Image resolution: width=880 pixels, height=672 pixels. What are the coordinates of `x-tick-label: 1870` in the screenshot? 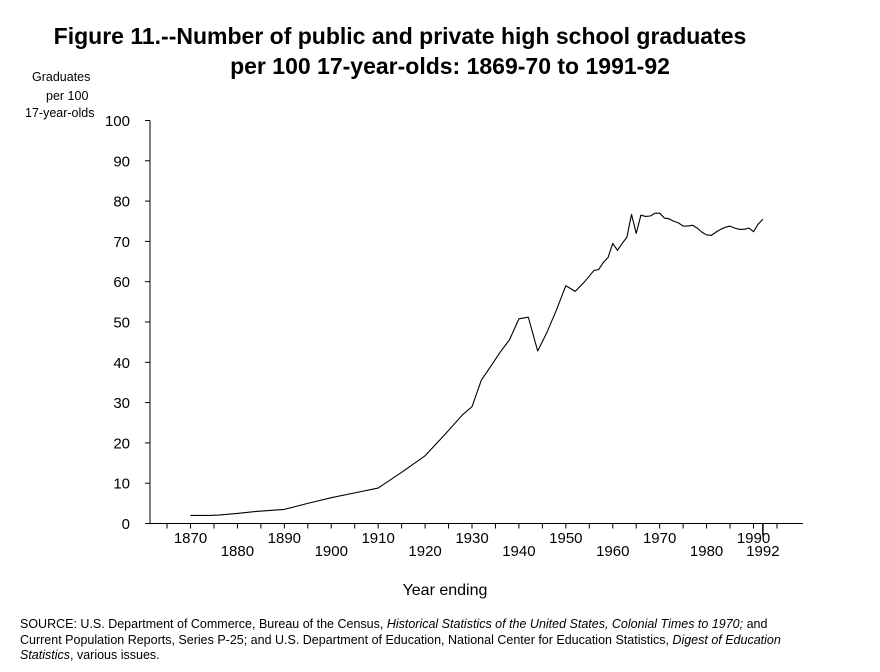 It's located at (190, 538).